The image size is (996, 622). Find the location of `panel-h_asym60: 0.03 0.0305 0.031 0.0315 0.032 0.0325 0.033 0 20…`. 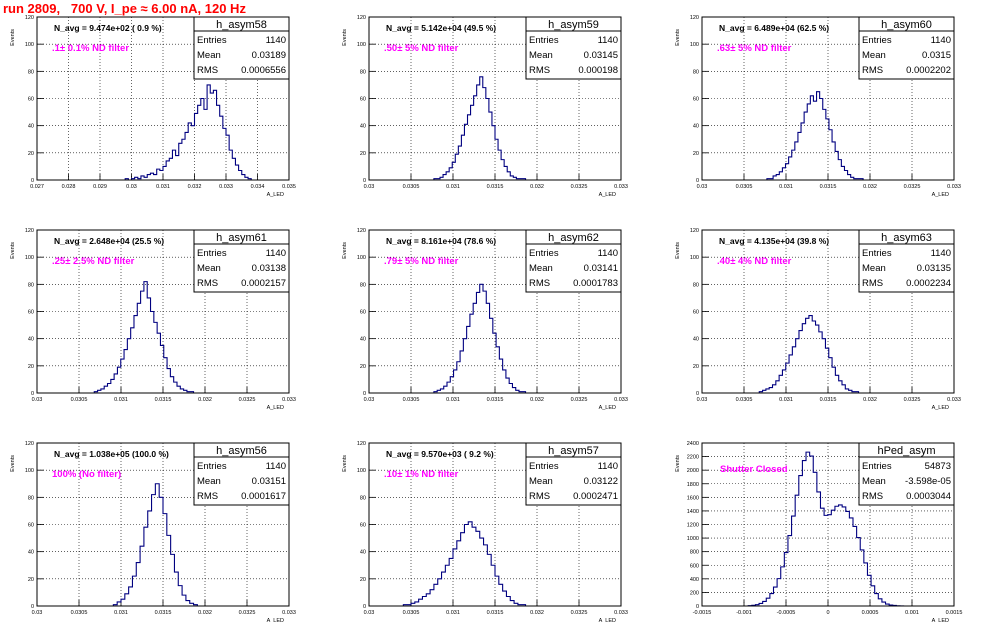

panel-h_asym60: 0.03 0.0305 0.031 0.0315 0.032 0.0325 0.033 0 20… is located at coordinates (818, 106).